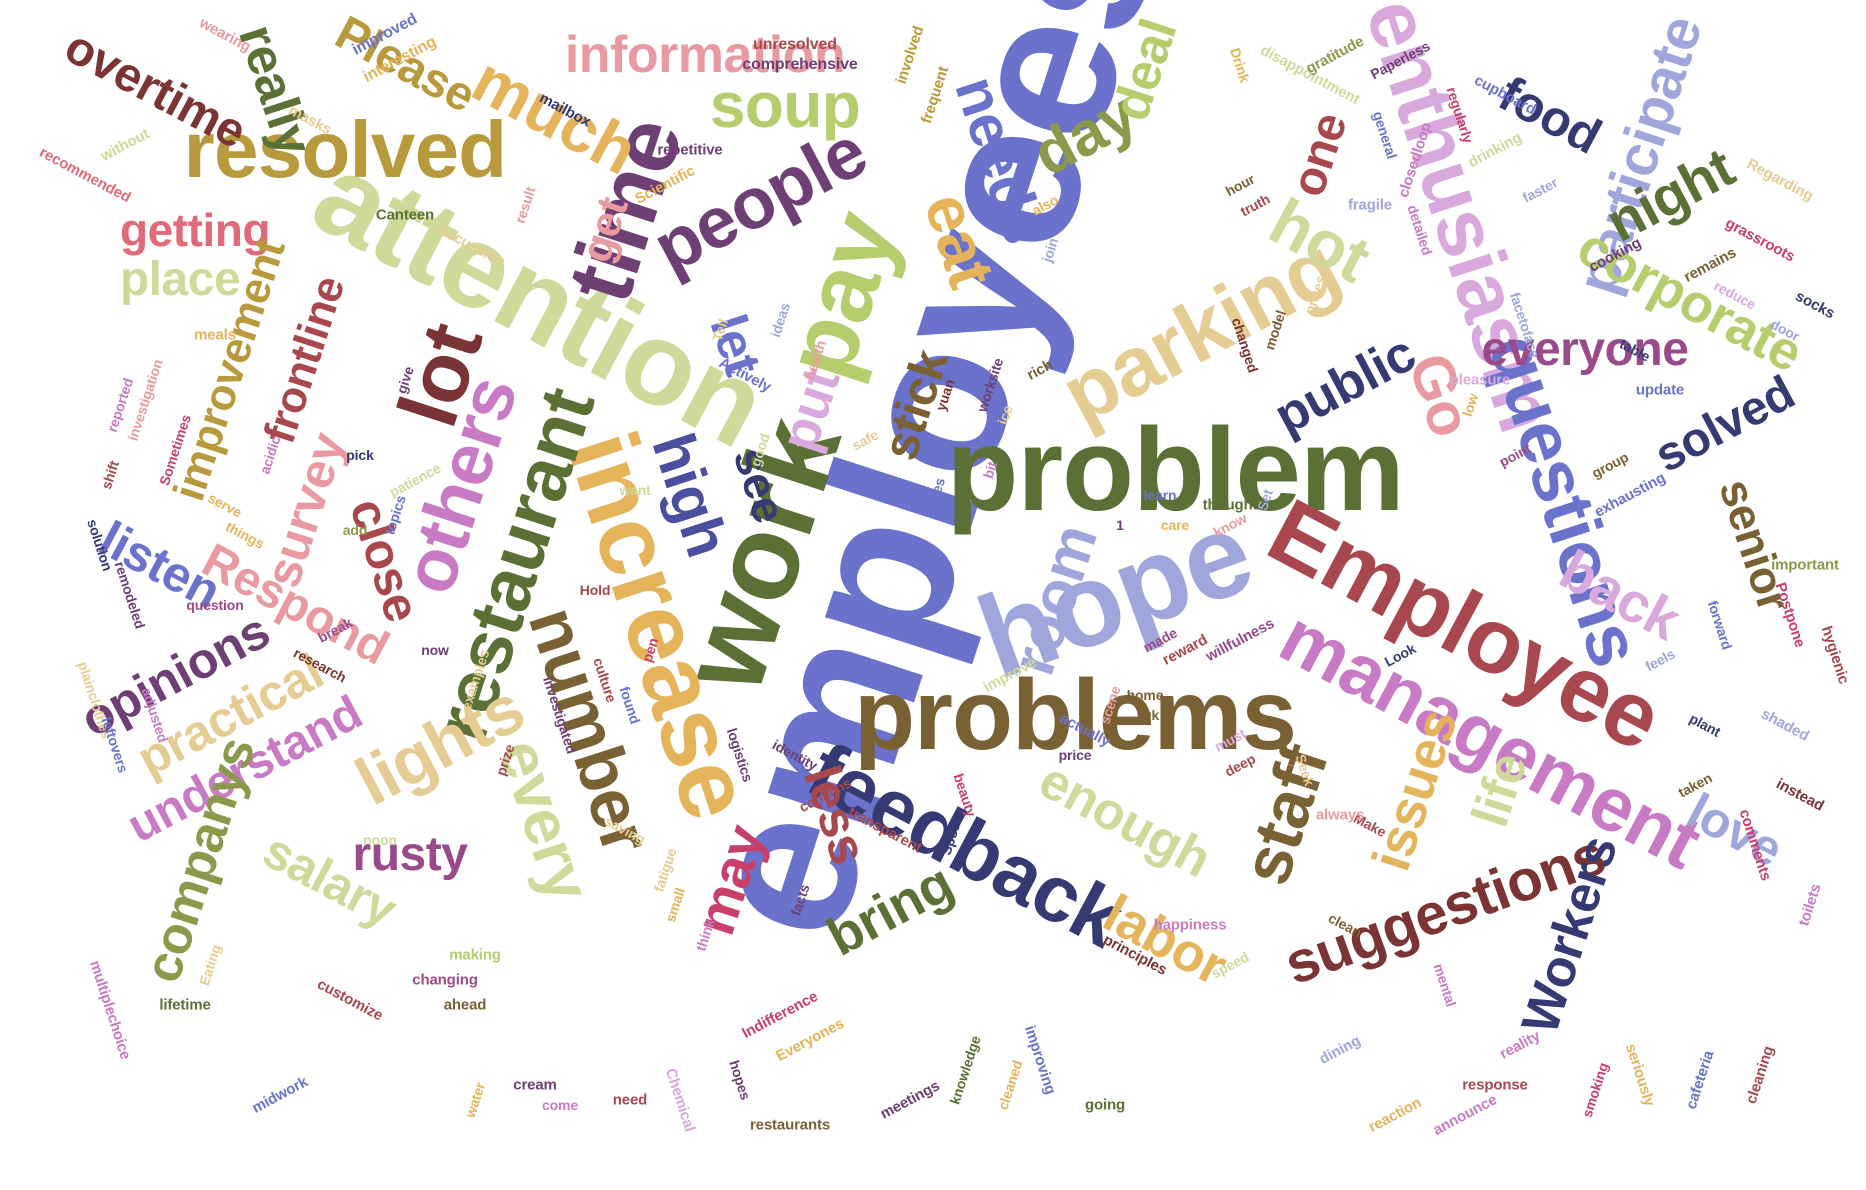 This screenshot has width=1866, height=1190. Describe the element at coordinates (180, 279) in the screenshot. I see `word-place: place` at that location.